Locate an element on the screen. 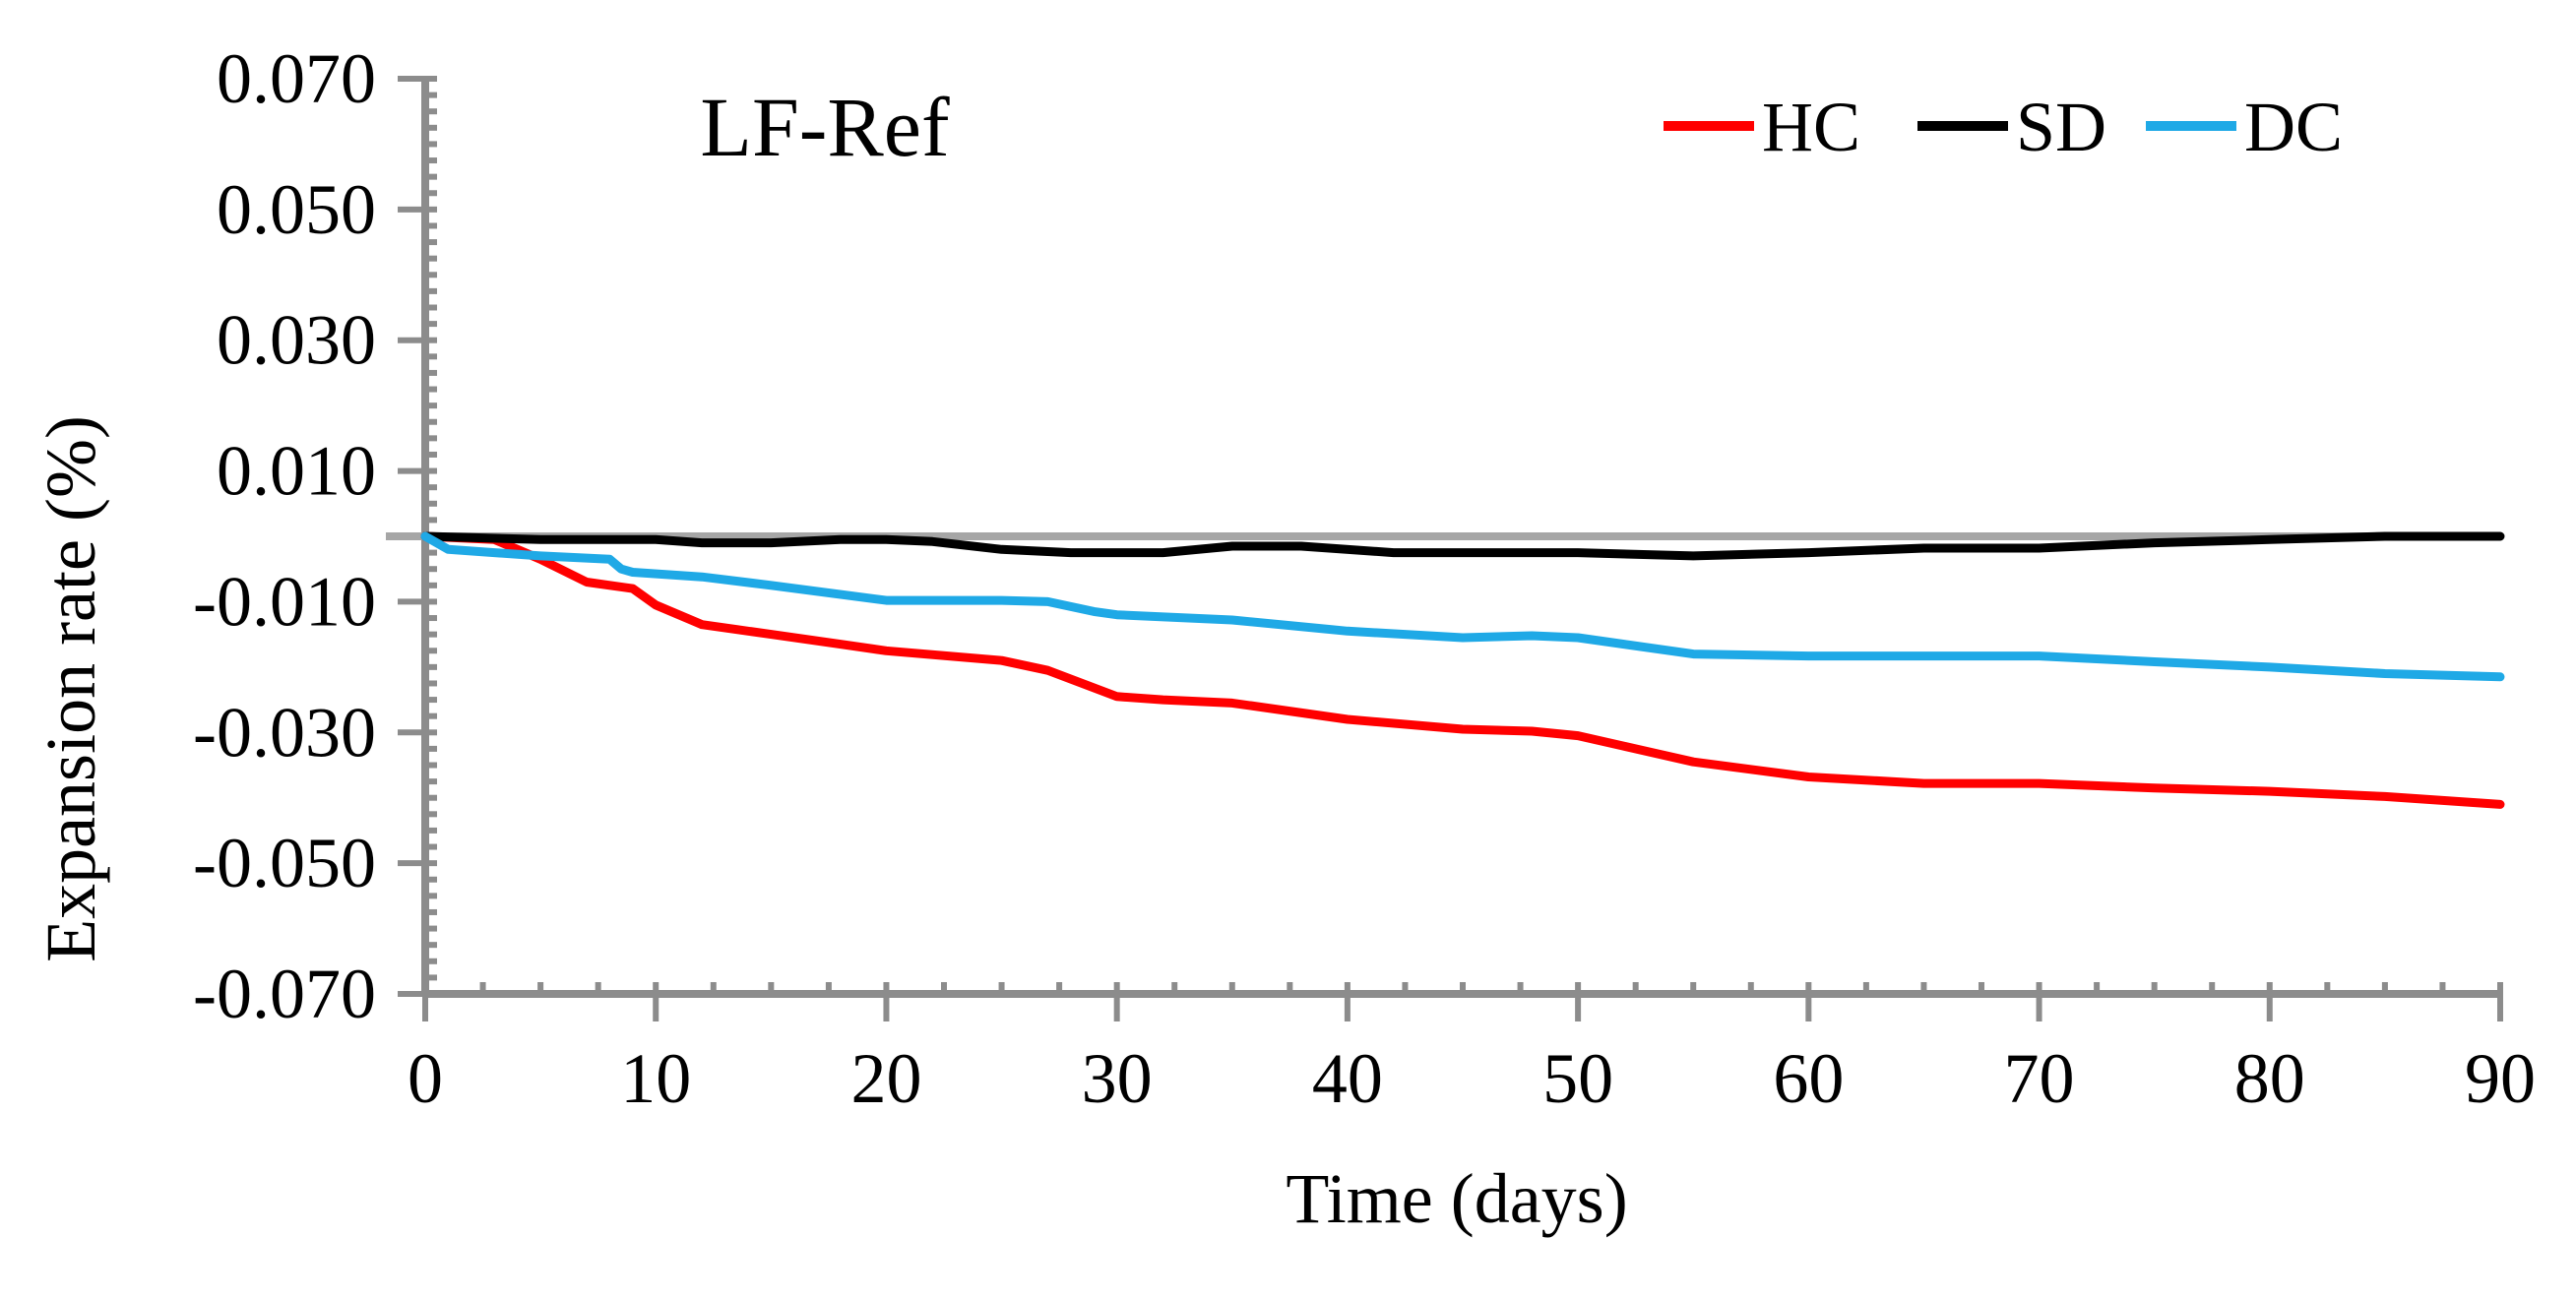  y-tick-label: -0.070 is located at coordinates (284, 994).